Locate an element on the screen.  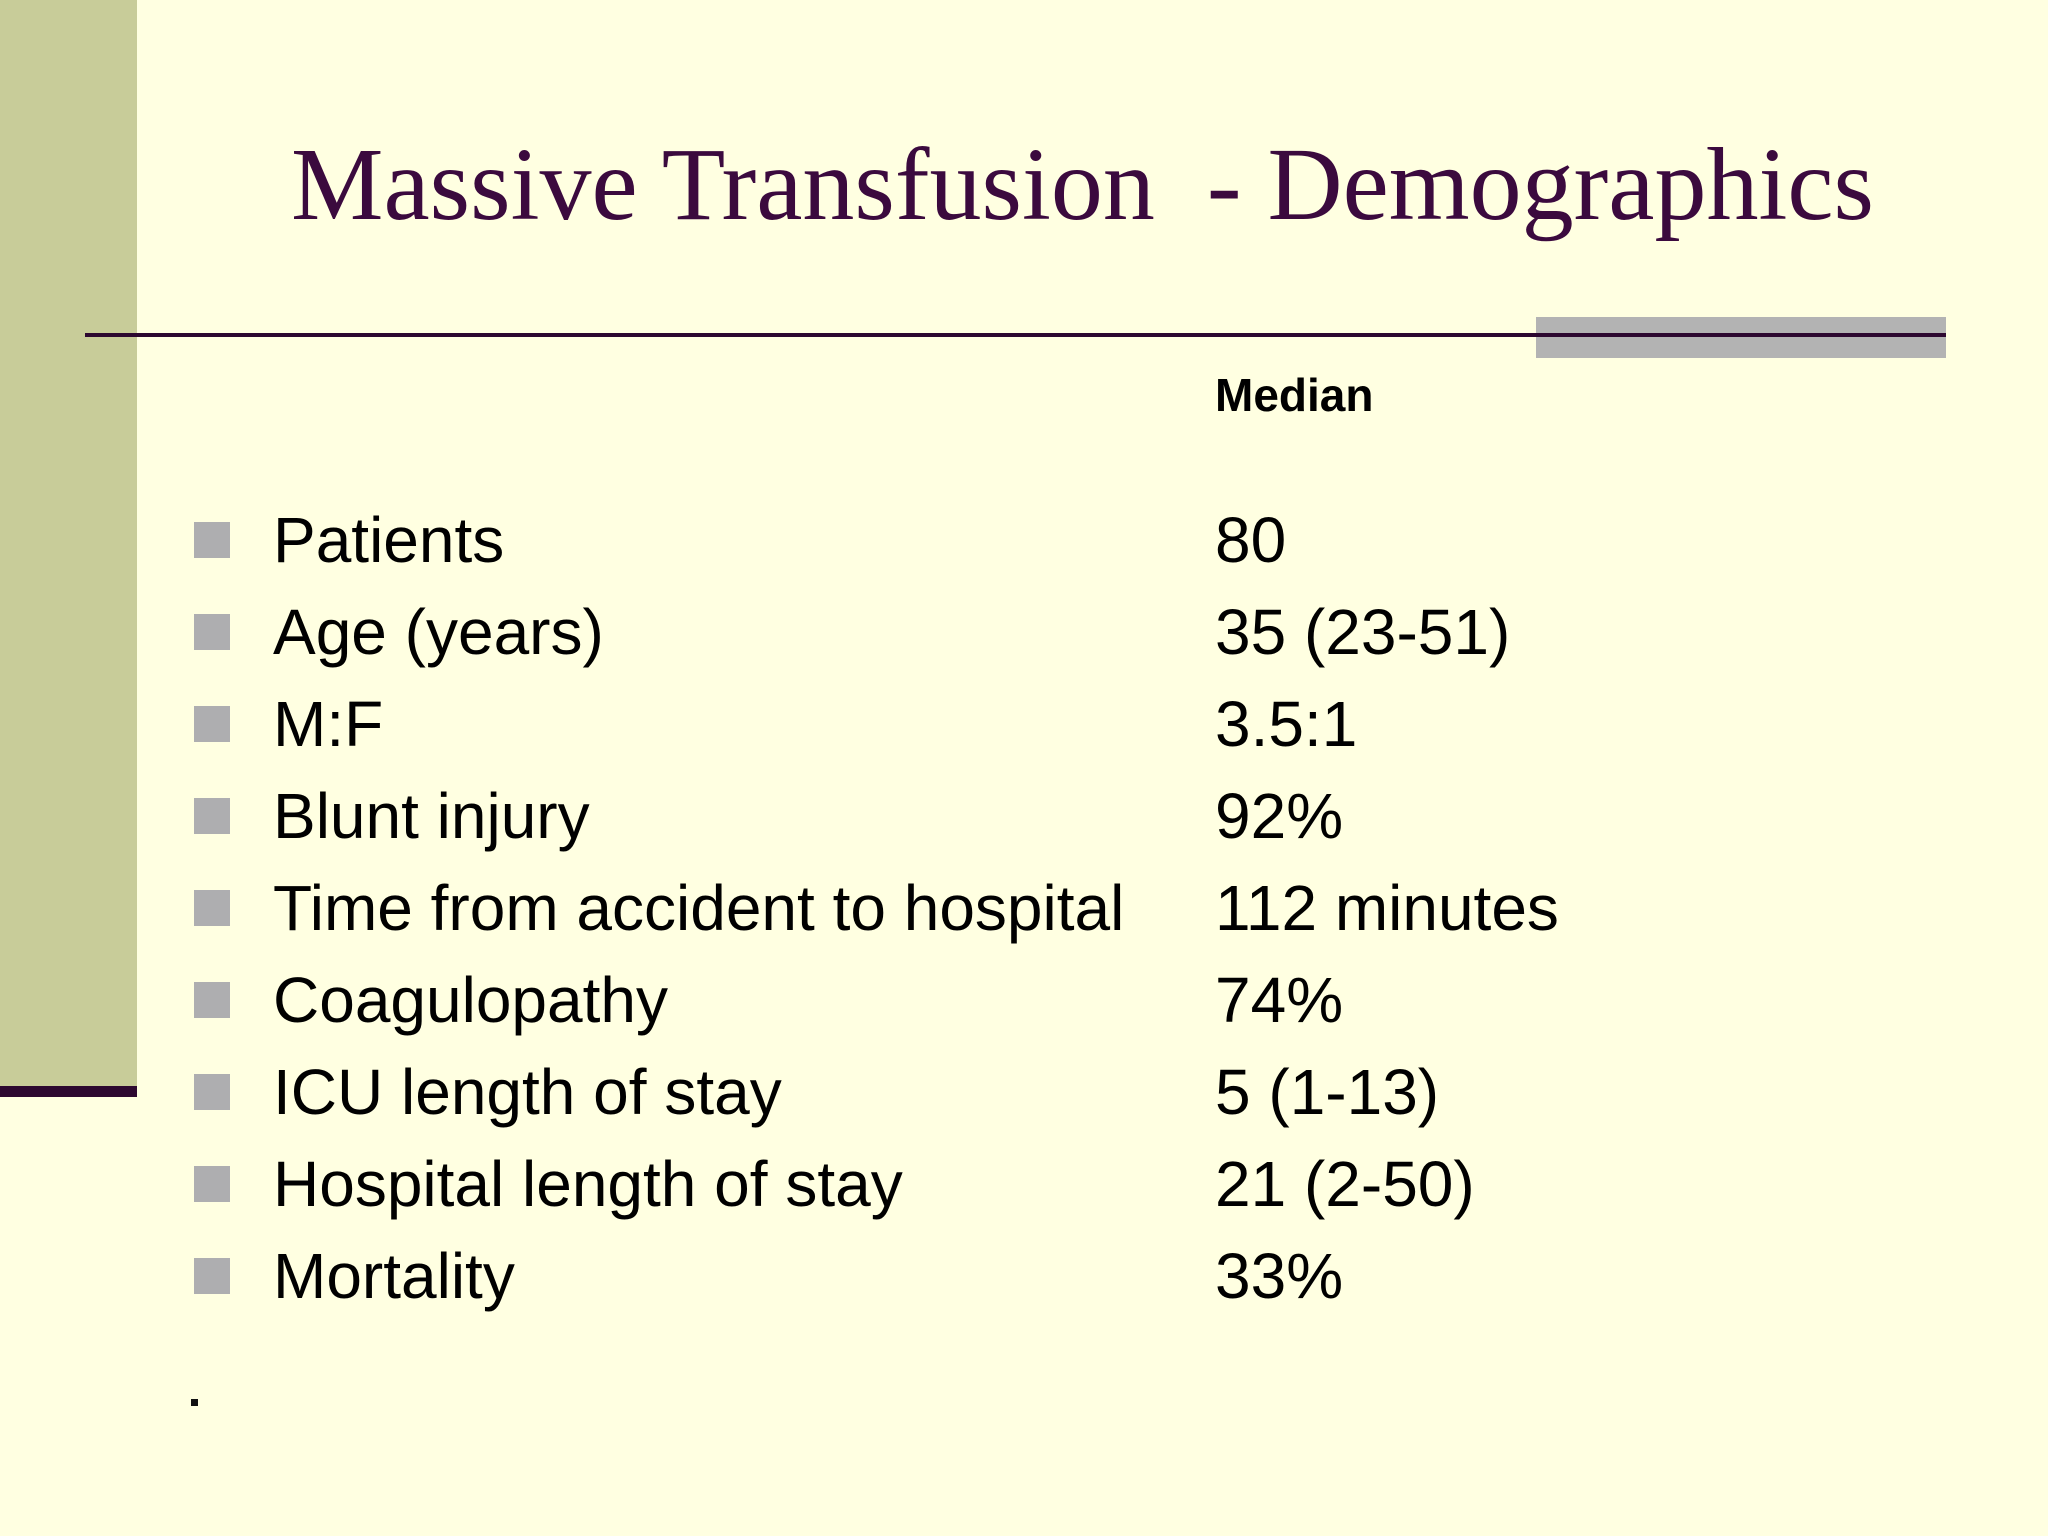
title-rule-accent-rect is located at coordinates (1741, 337).